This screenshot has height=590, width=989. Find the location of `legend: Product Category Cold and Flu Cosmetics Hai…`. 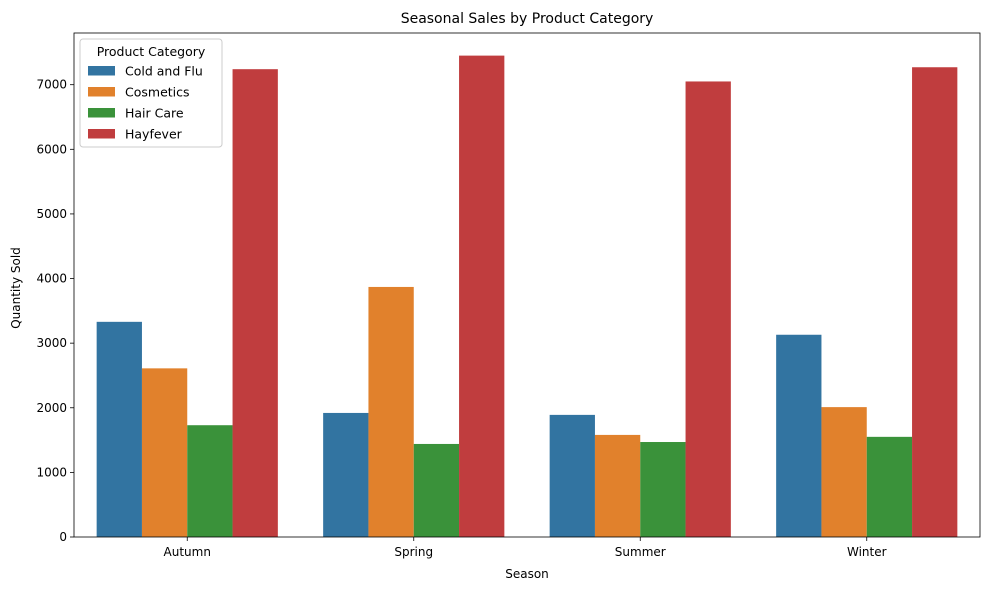

legend: Product Category Cold and Flu Cosmetics Hai… is located at coordinates (151, 93).